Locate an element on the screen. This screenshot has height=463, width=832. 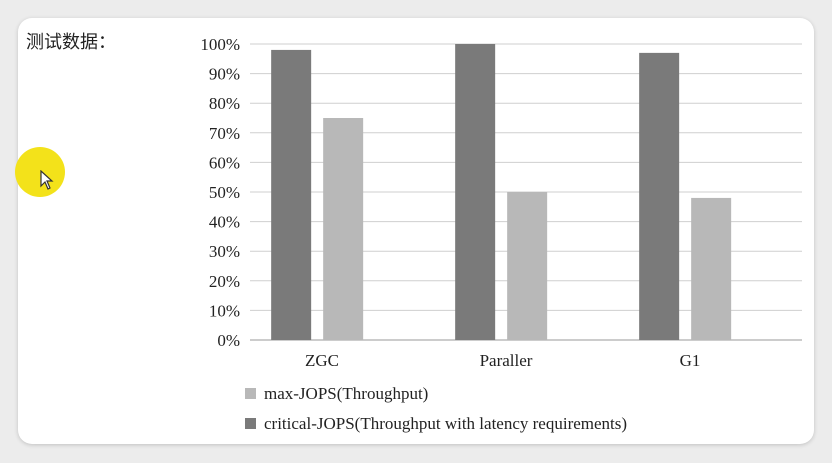
y-tick-label: 20% is located at coordinates (224, 281).